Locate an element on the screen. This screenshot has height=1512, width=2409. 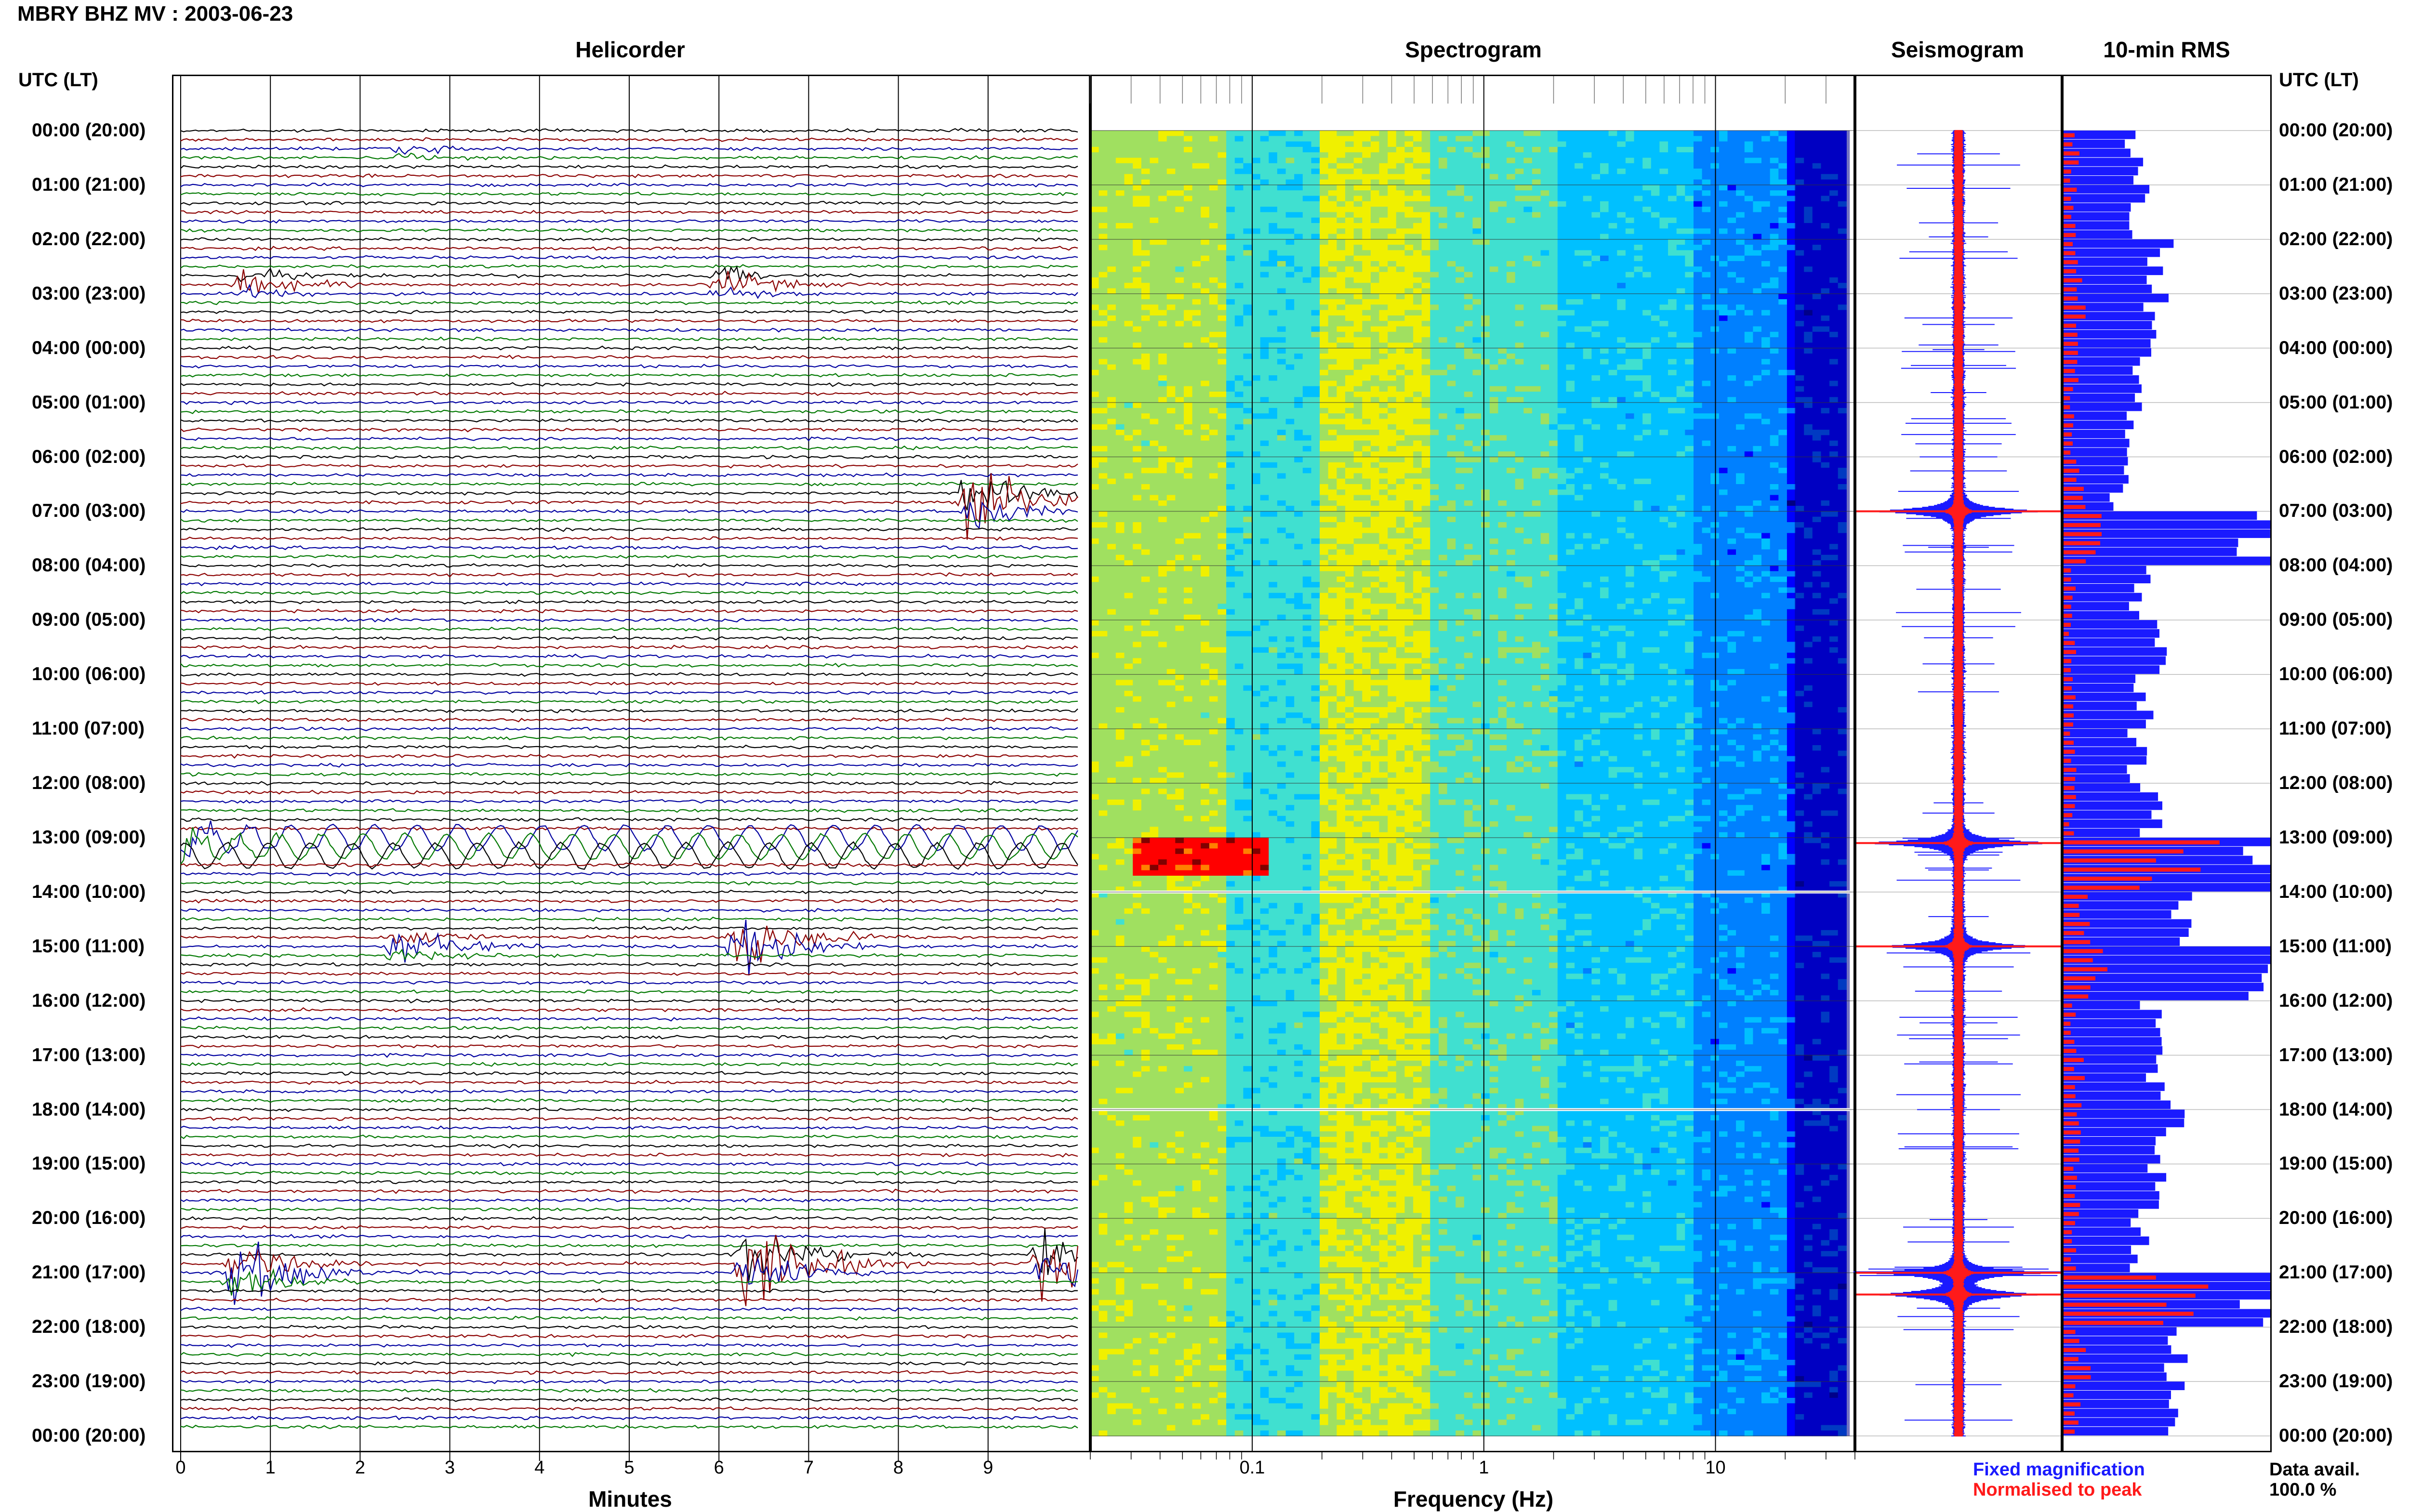
hour-label-right: 01:00 (21:00) is located at coordinates (2336, 185).